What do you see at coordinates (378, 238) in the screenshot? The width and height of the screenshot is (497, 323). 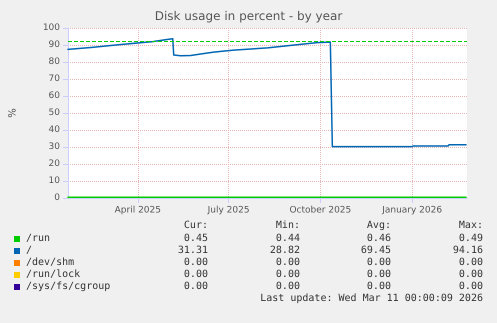 I see `text: 0.46` at bounding box center [378, 238].